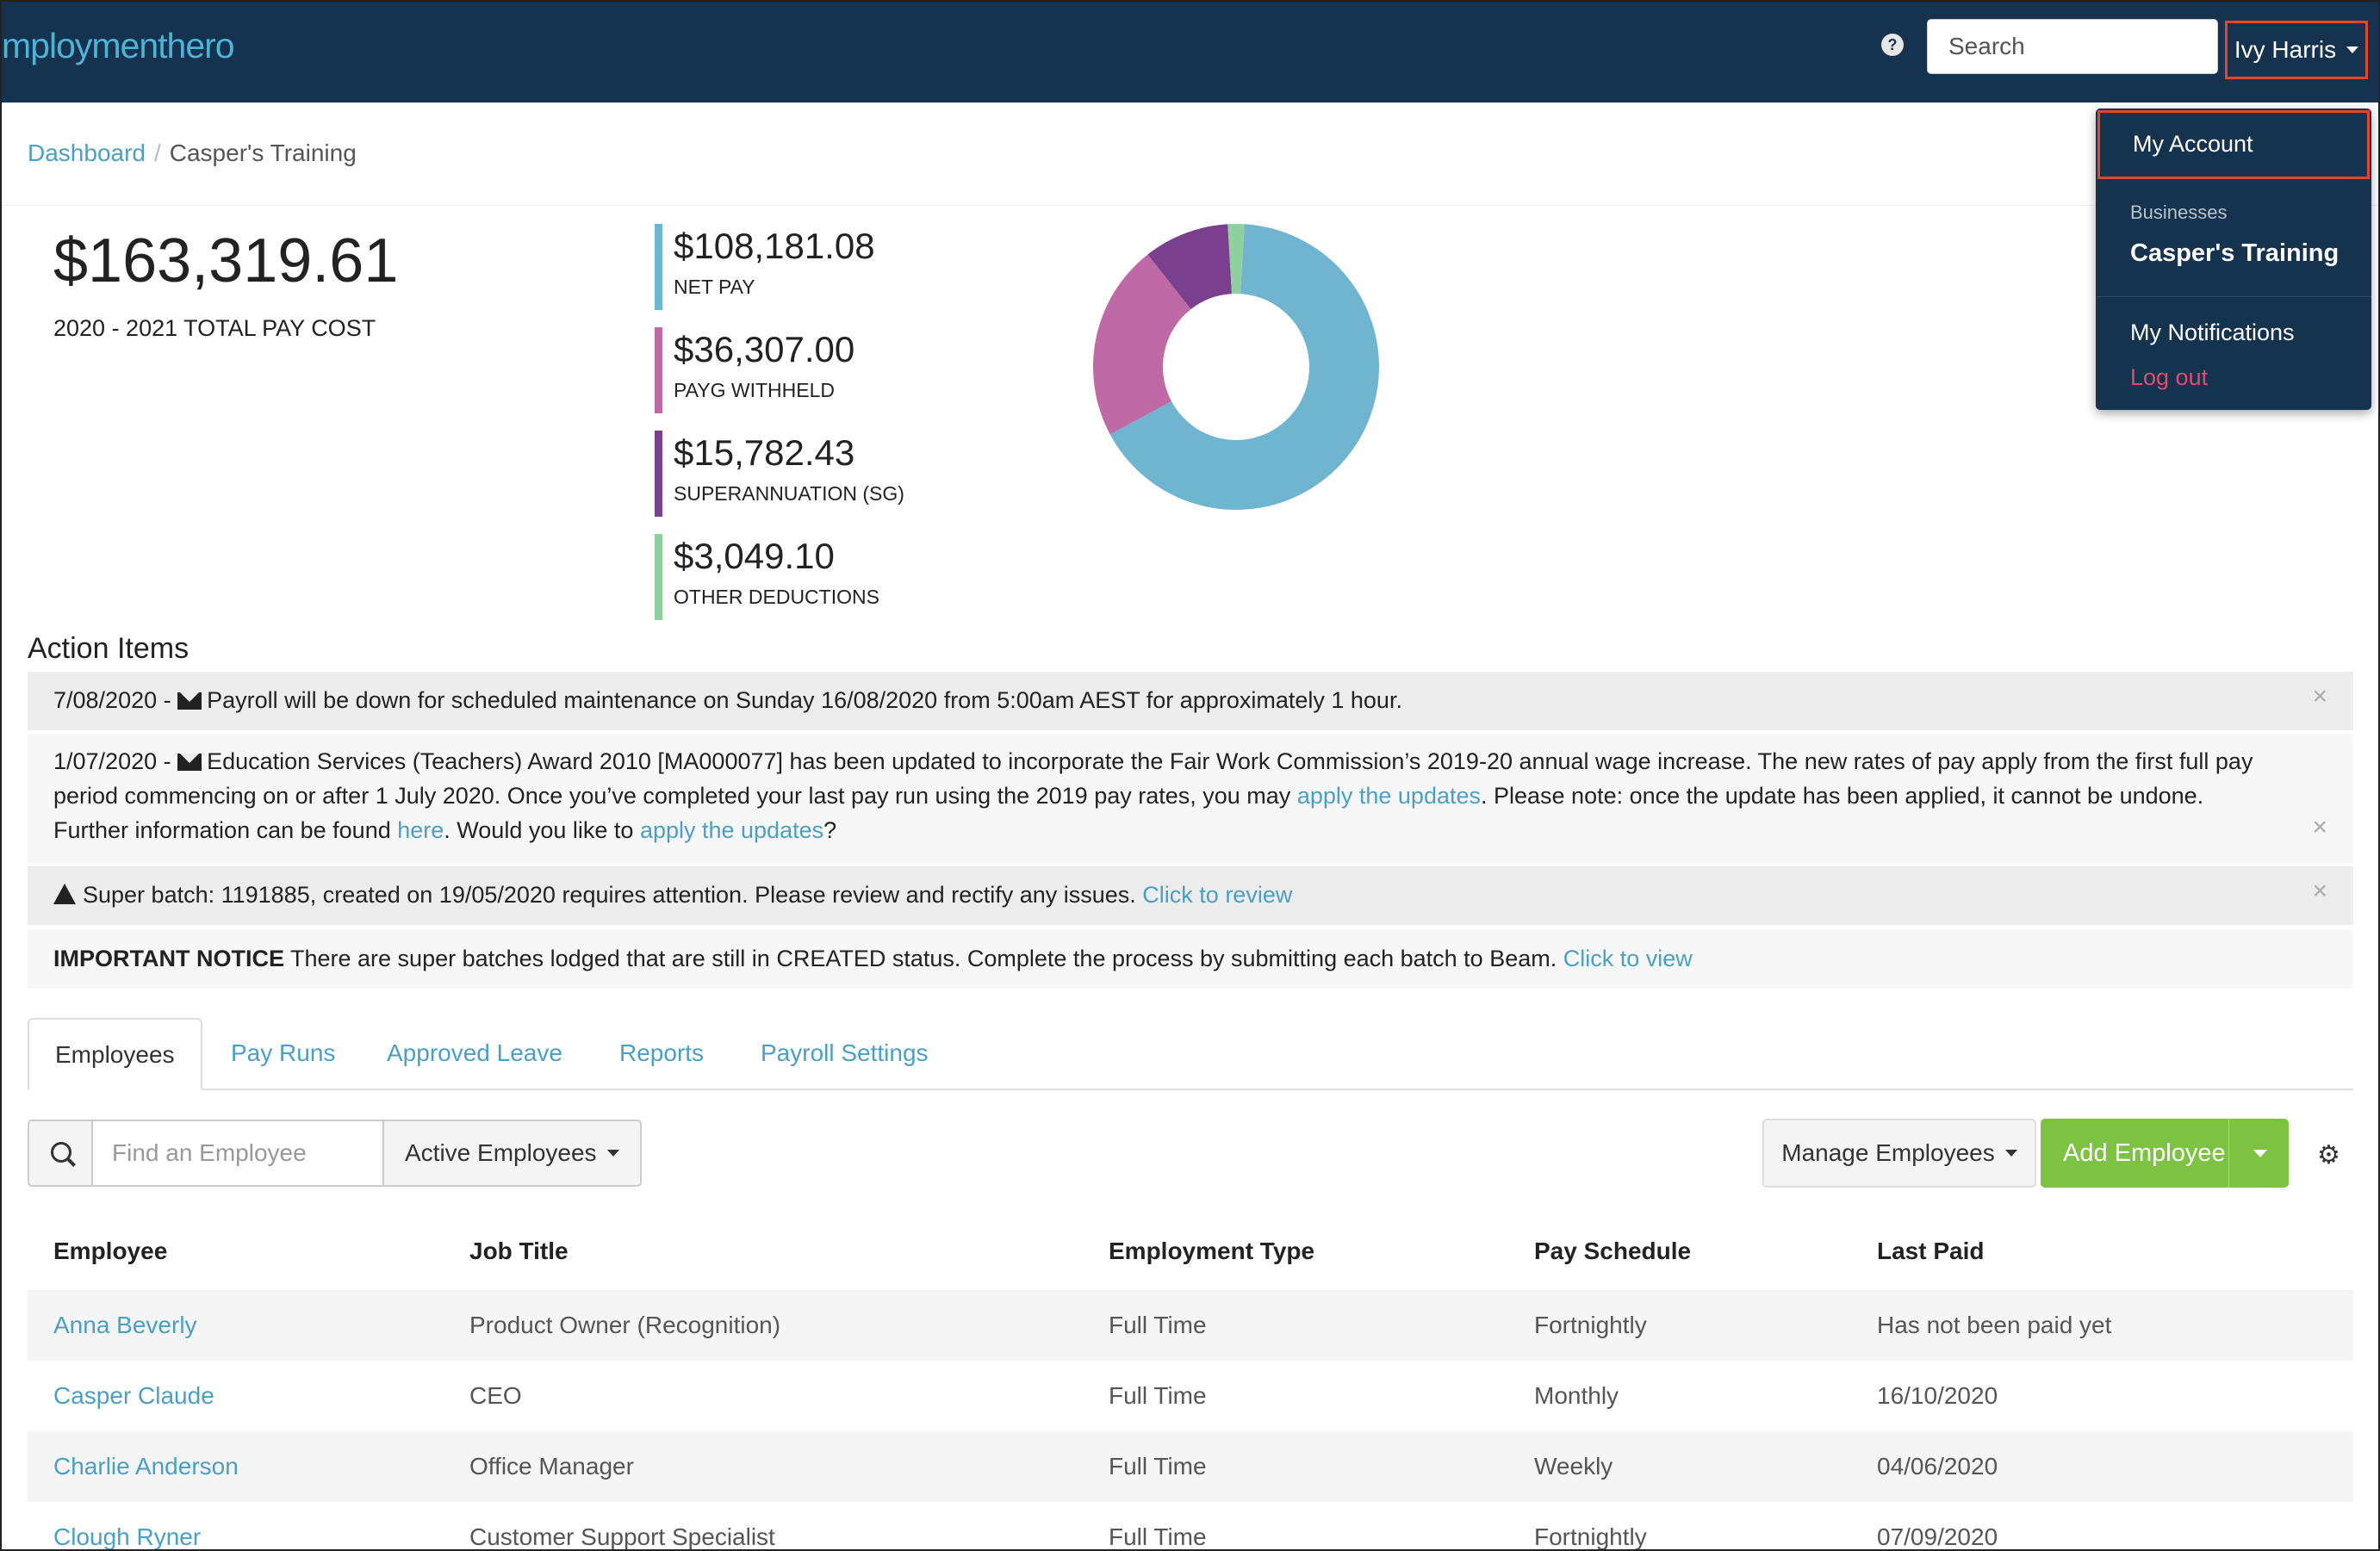  Describe the element at coordinates (1628, 958) in the screenshot. I see `click-to-view-link: Click to view` at that location.